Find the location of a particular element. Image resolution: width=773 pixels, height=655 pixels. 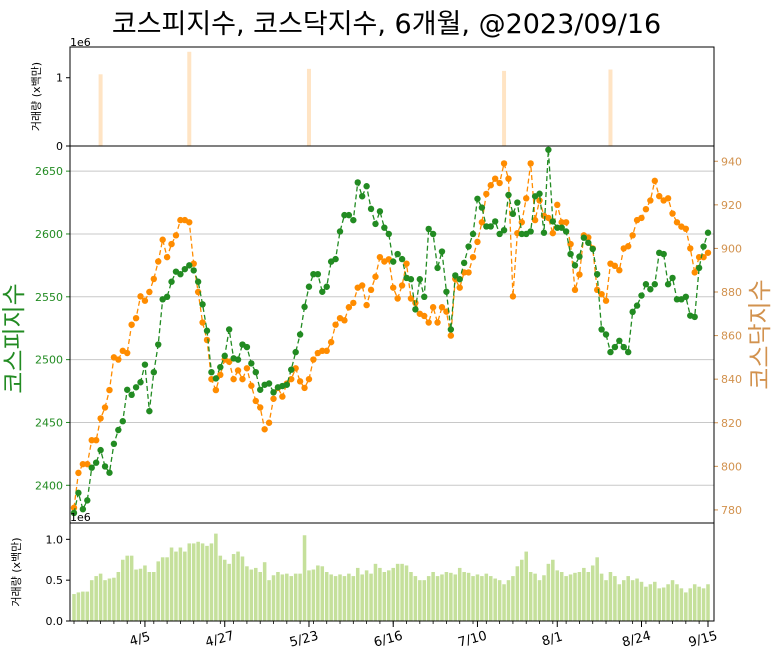

bottom-y-tick-label: 0.5 is located at coordinates (55, 580).